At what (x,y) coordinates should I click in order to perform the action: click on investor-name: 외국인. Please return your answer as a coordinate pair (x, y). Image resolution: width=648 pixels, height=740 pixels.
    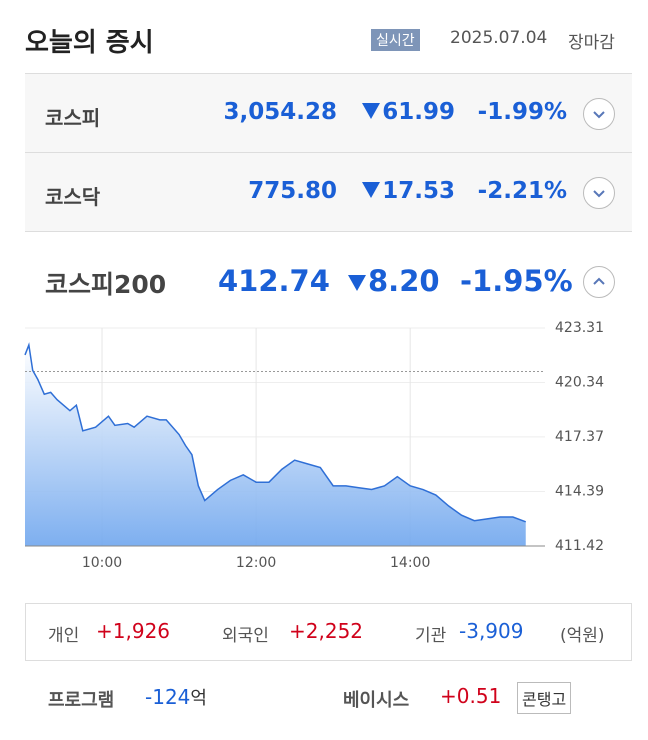
    Looking at the image, I should click on (245, 636).